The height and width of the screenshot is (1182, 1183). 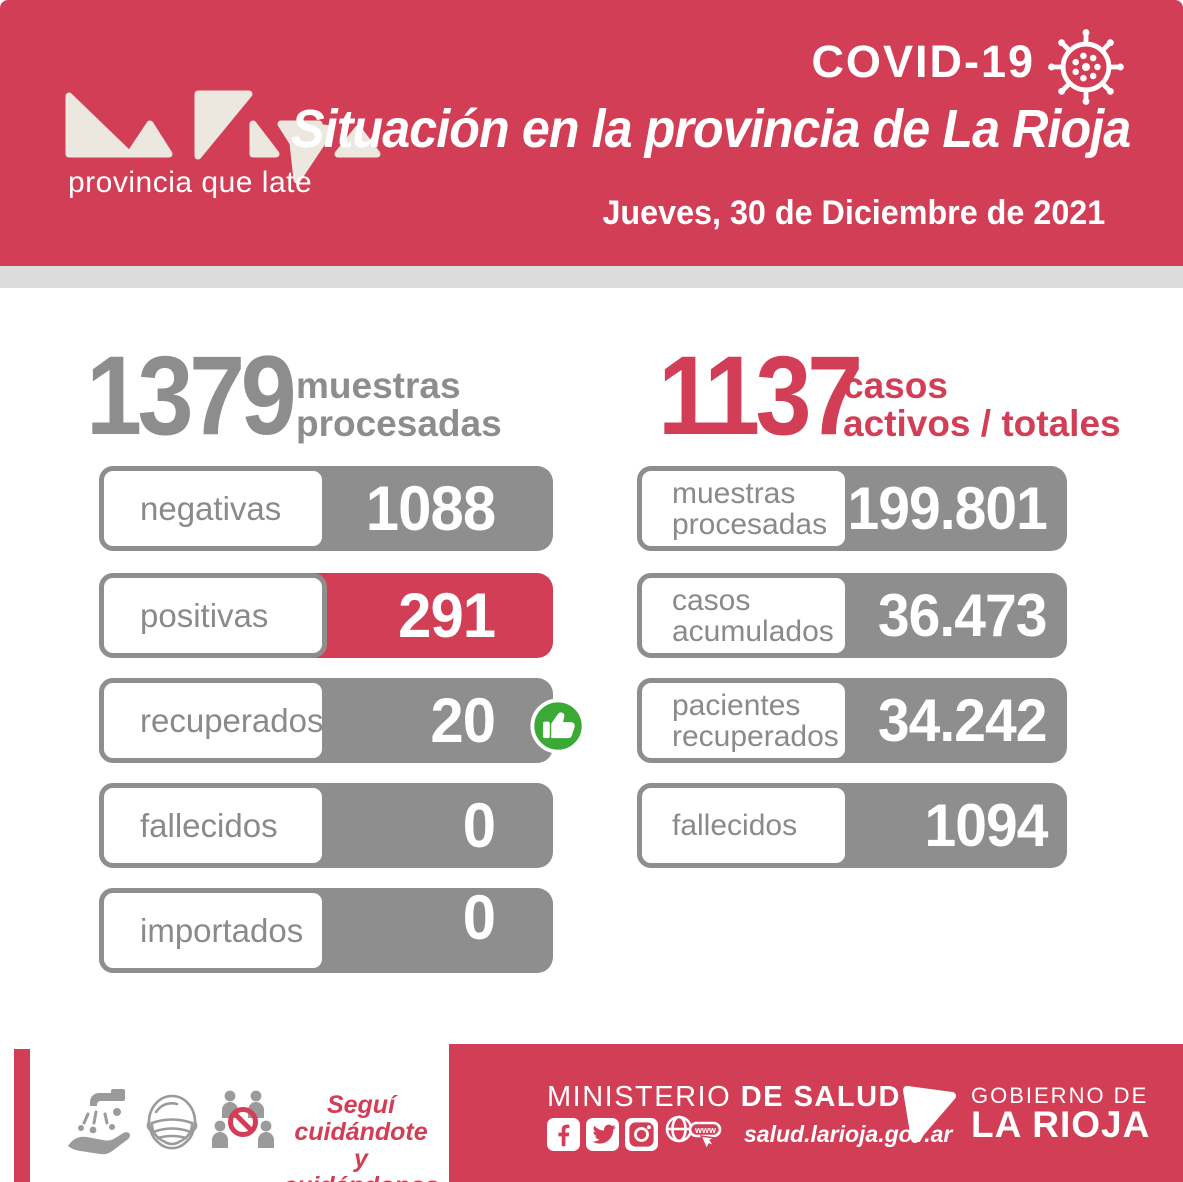 I want to click on www-badge-text: www, so click(x=705, y=1130).